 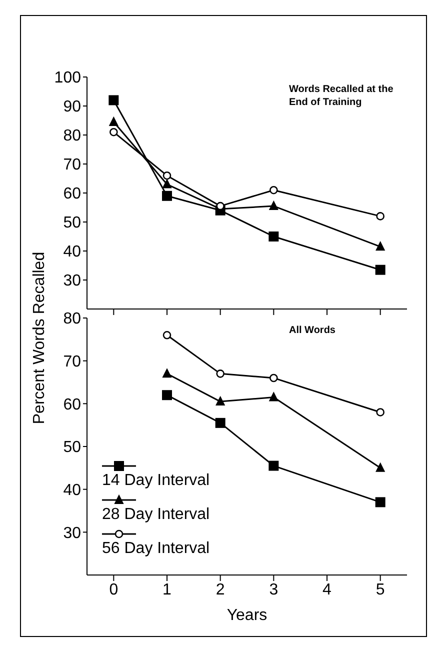 What do you see at coordinates (72, 107) in the screenshot?
I see `y-tick-label: 90` at bounding box center [72, 107].